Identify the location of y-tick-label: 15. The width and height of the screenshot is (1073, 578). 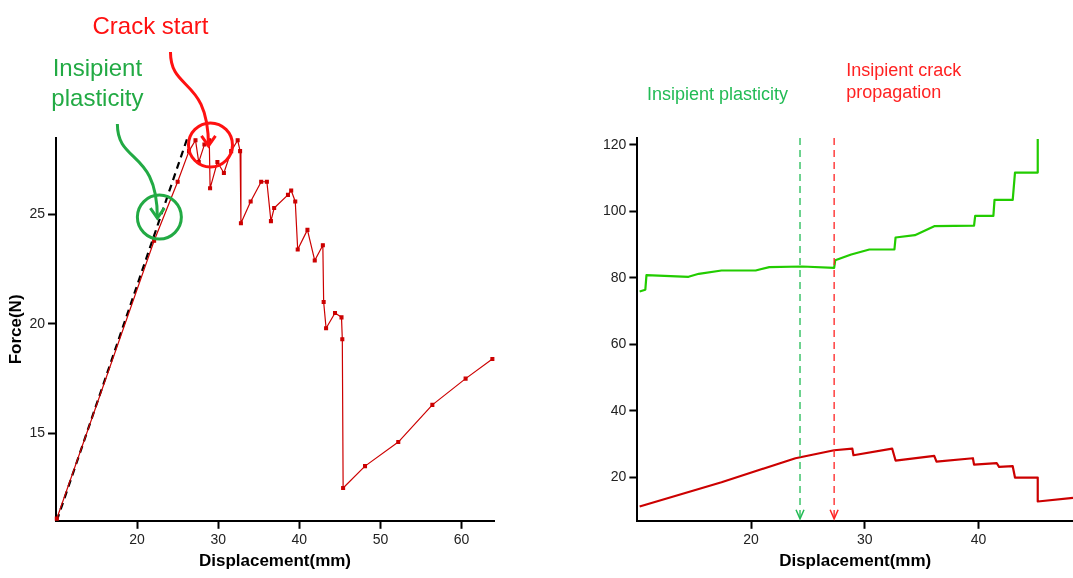
(37, 432).